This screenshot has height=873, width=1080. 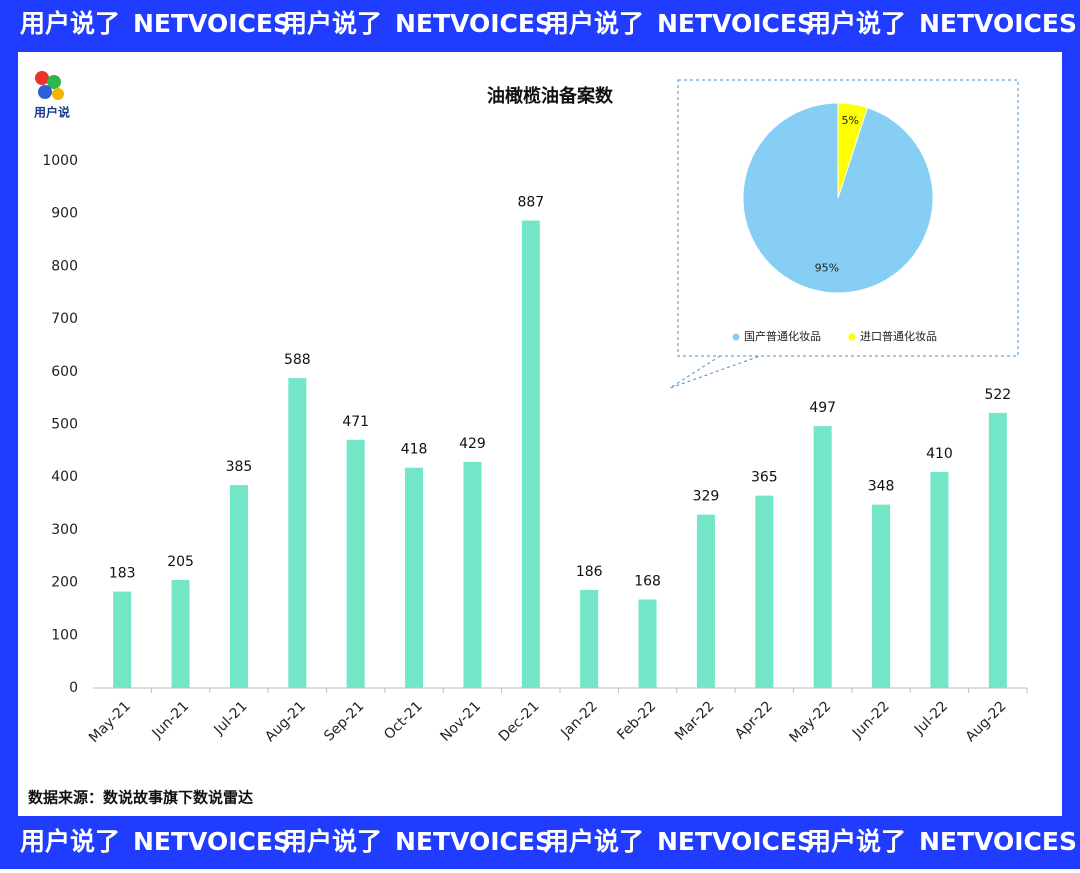 What do you see at coordinates (64, 635) in the screenshot?
I see `y-tick-label: 100` at bounding box center [64, 635].